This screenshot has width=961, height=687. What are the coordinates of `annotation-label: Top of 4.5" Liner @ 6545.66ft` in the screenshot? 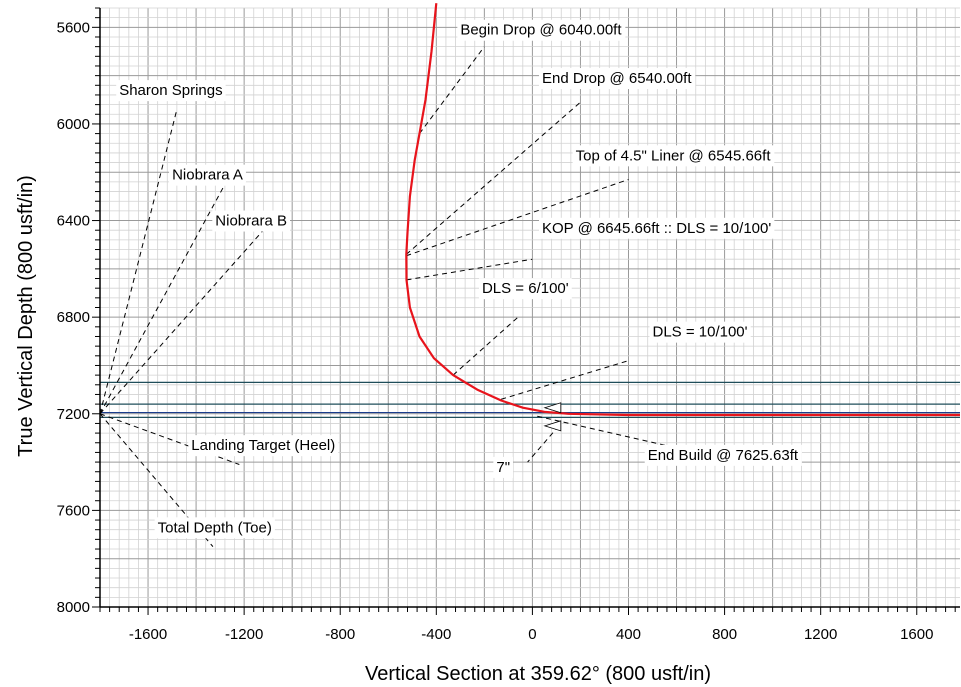 It's located at (673, 156).